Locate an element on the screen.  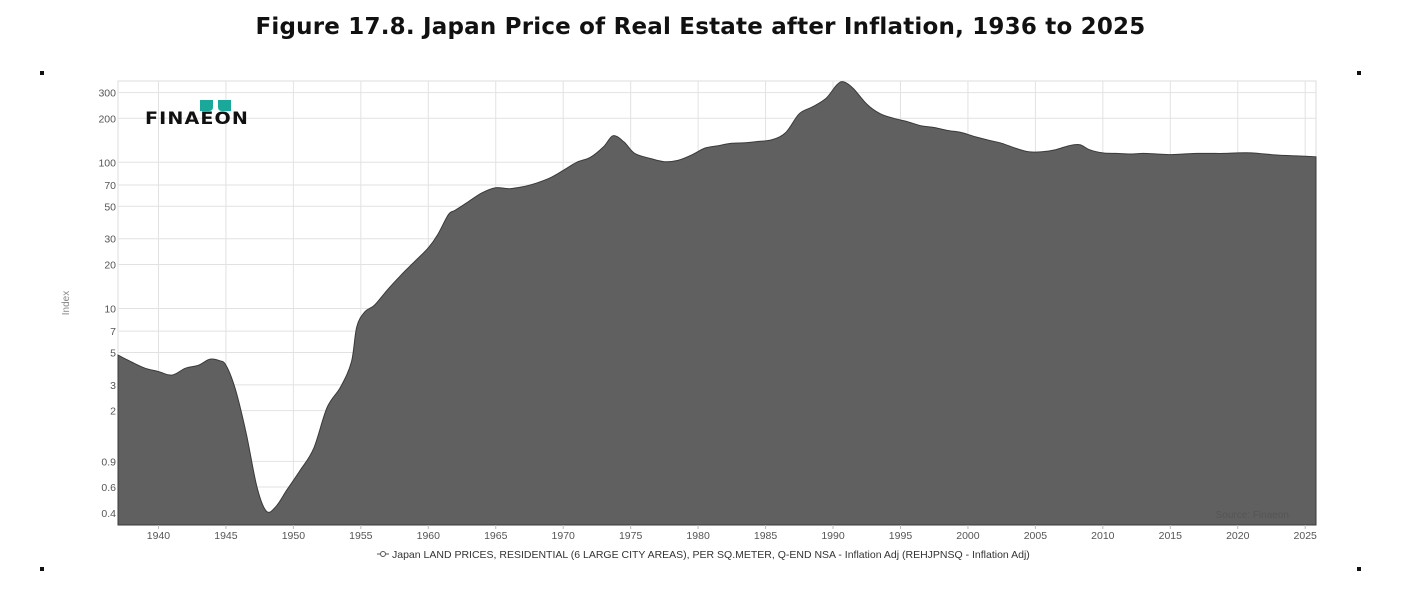
x-tick-label: 1995 is located at coordinates (901, 536).